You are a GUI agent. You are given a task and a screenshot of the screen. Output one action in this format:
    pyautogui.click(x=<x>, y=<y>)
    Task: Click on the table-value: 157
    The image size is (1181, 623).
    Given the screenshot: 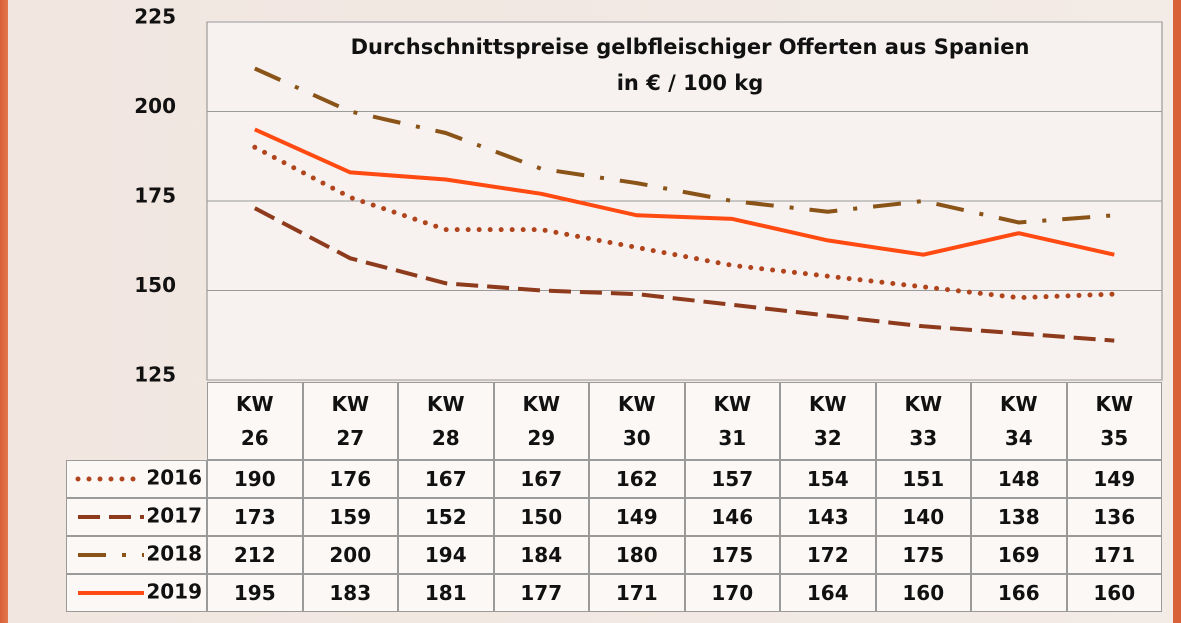 What is the action you would take?
    pyautogui.click(x=732, y=479)
    